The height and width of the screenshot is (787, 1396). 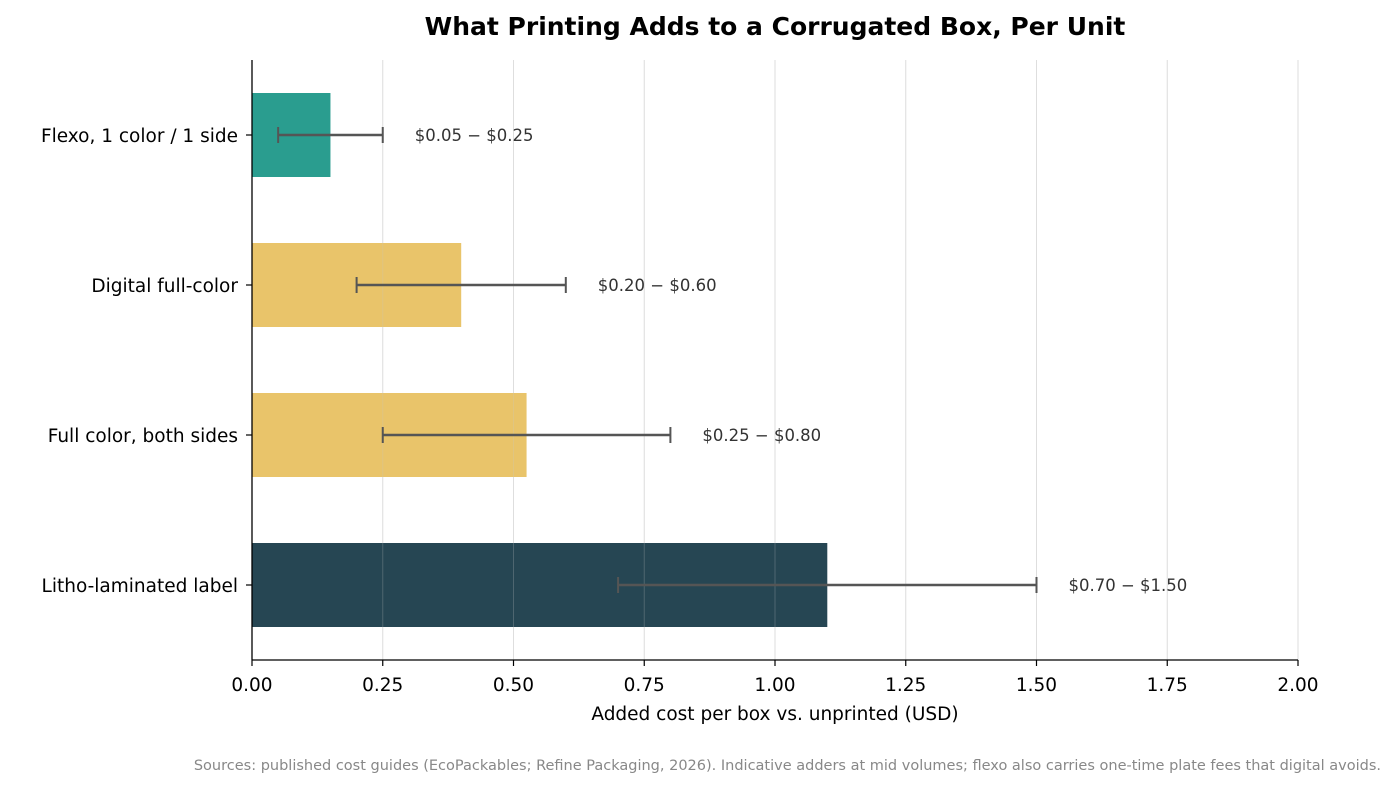 What do you see at coordinates (382, 685) in the screenshot?
I see `x-tick-label: 0.25` at bounding box center [382, 685].